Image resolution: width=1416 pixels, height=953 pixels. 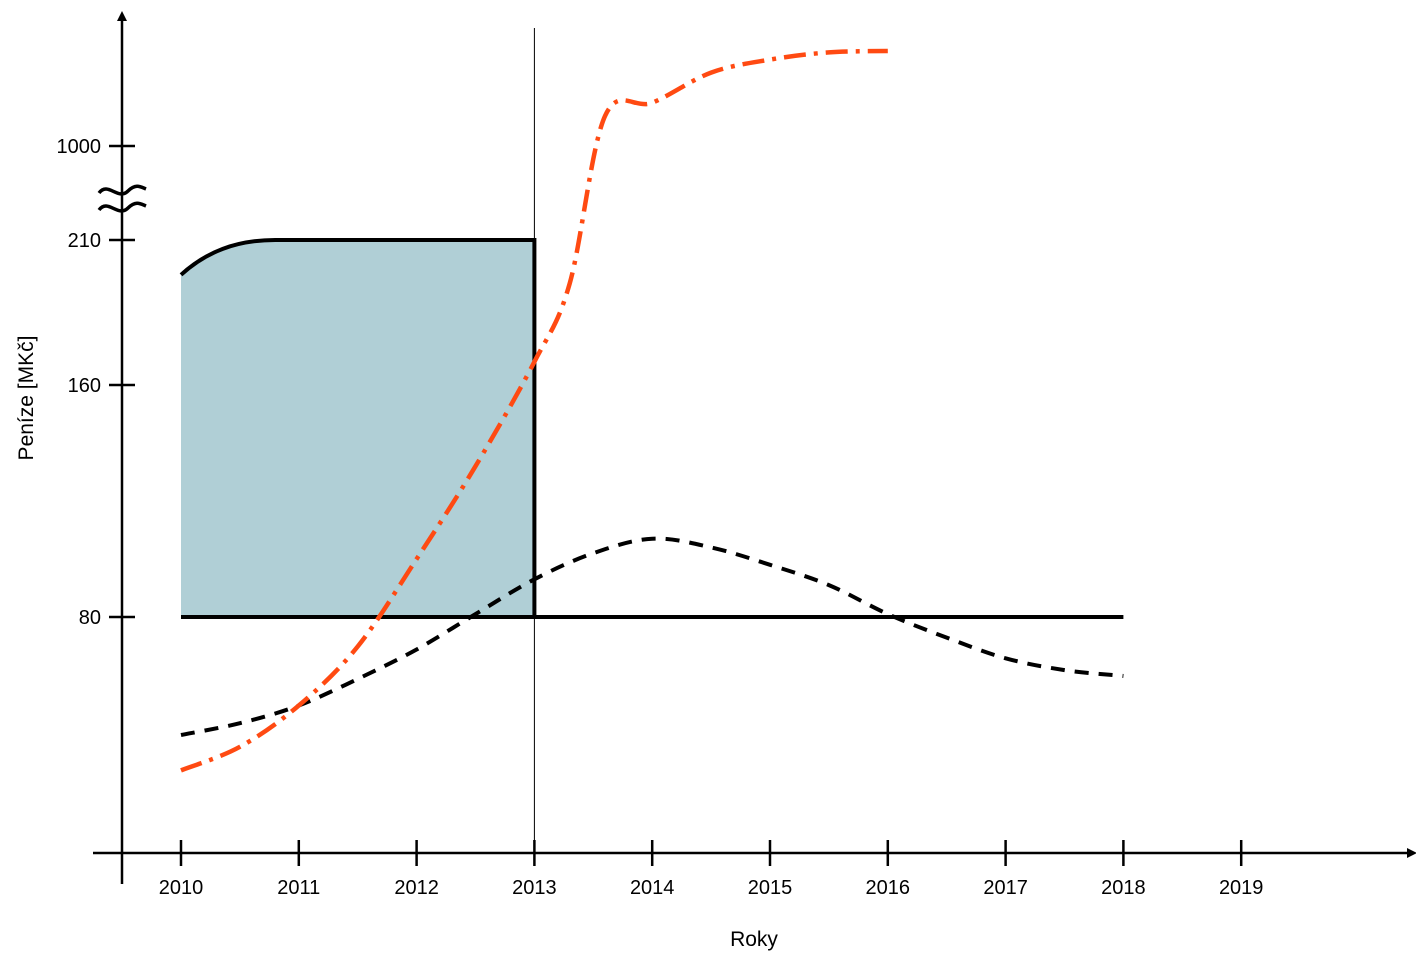 What do you see at coordinates (358, 428) in the screenshot?
I see `shaded-area` at bounding box center [358, 428].